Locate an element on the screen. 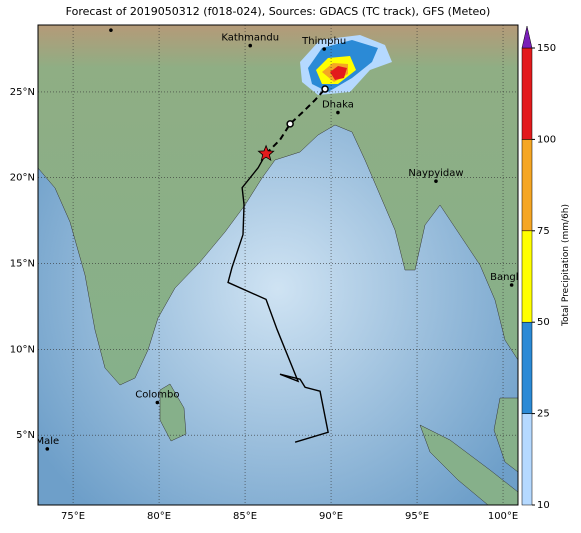 The height and width of the screenshot is (533, 581). colorbar-tick-label: 50 is located at coordinates (543, 322).